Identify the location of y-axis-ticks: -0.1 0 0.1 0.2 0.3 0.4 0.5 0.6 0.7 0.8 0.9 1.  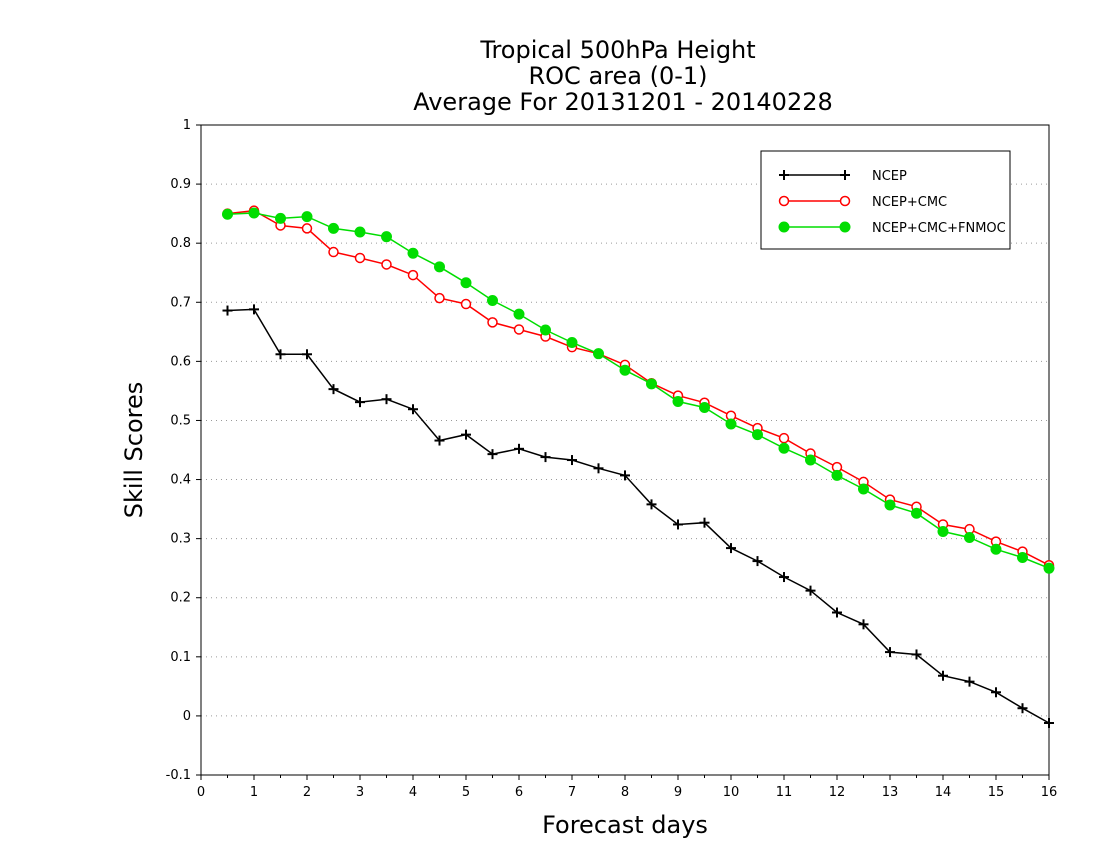
(183, 450).